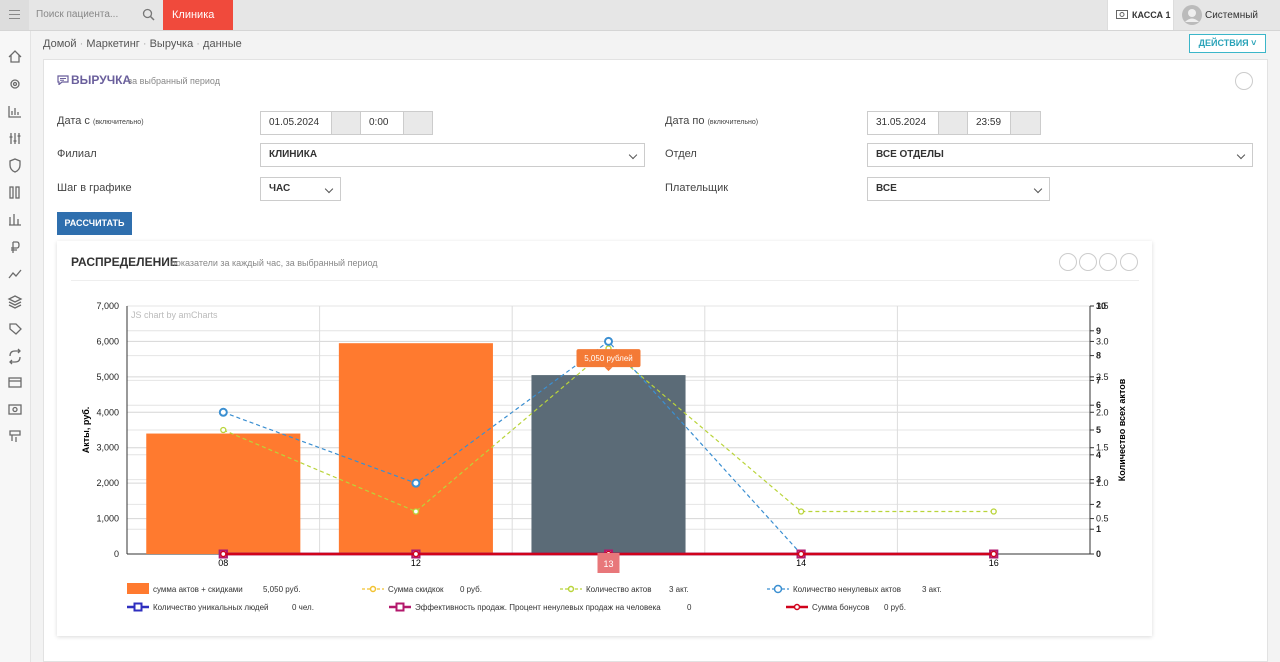 The image size is (1280, 662). I want to click on label-note: (включительно), so click(118, 122).